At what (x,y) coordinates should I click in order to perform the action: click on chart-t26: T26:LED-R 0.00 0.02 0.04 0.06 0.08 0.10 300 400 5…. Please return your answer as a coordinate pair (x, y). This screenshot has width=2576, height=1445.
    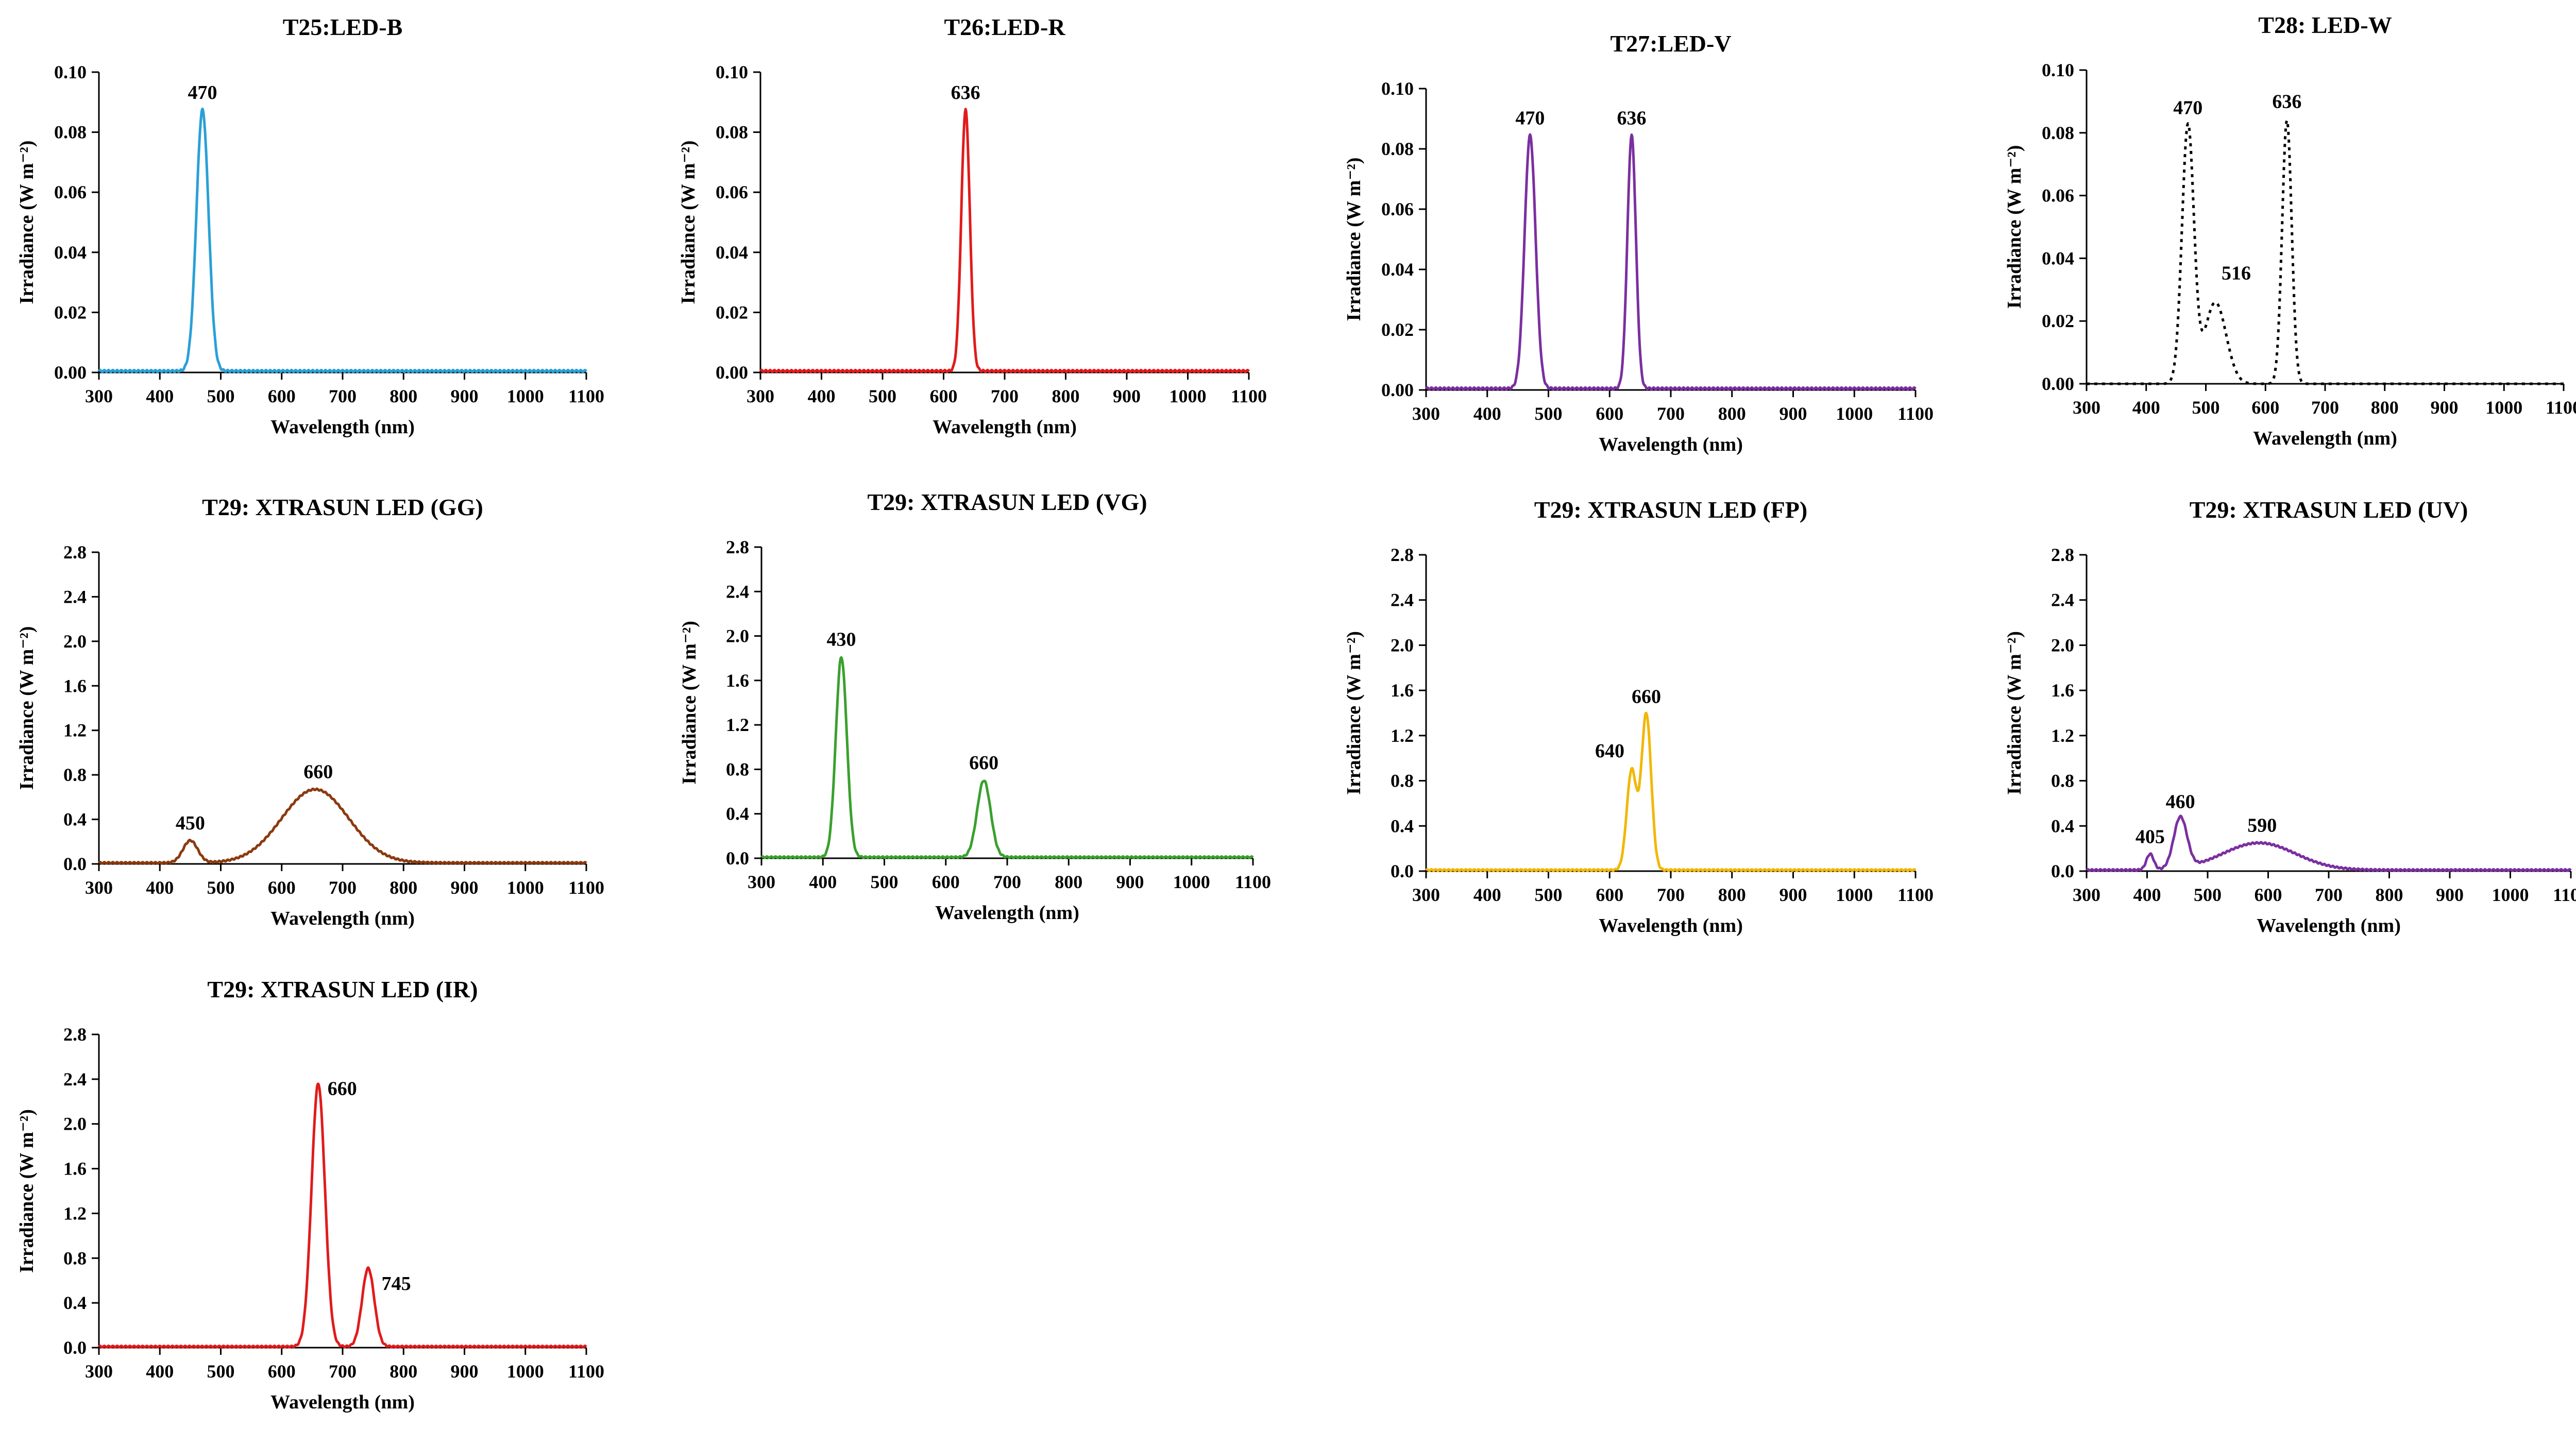
    Looking at the image, I should click on (972, 226).